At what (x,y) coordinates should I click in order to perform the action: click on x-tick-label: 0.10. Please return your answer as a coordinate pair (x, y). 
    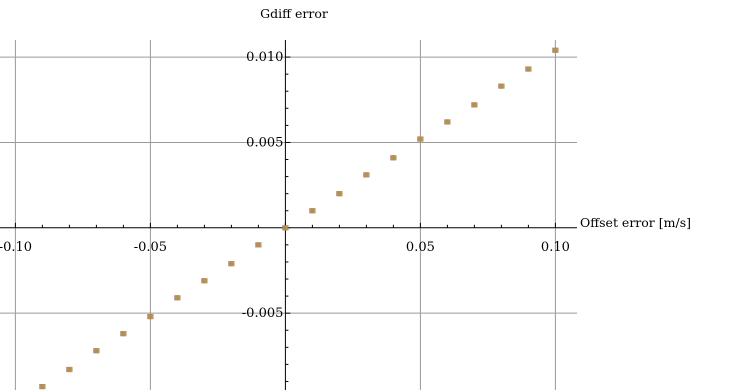
    Looking at the image, I should click on (555, 247).